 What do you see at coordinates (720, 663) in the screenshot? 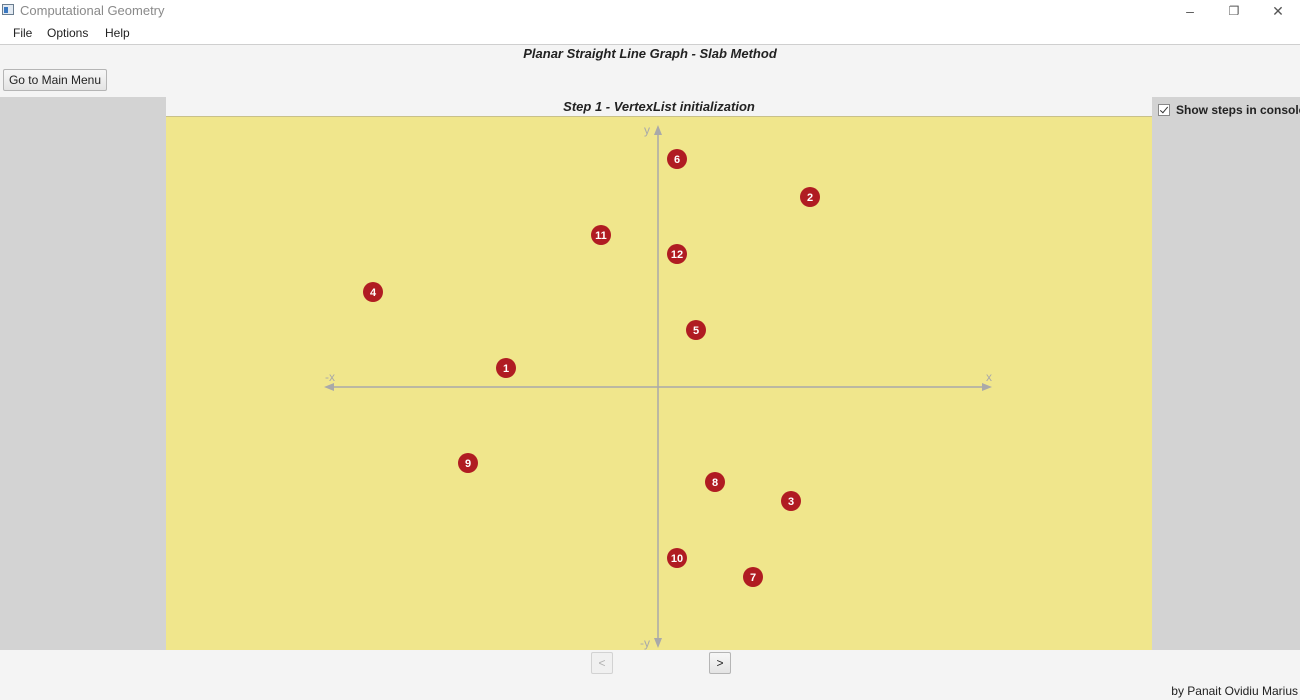
I see `next-step-button: >` at bounding box center [720, 663].